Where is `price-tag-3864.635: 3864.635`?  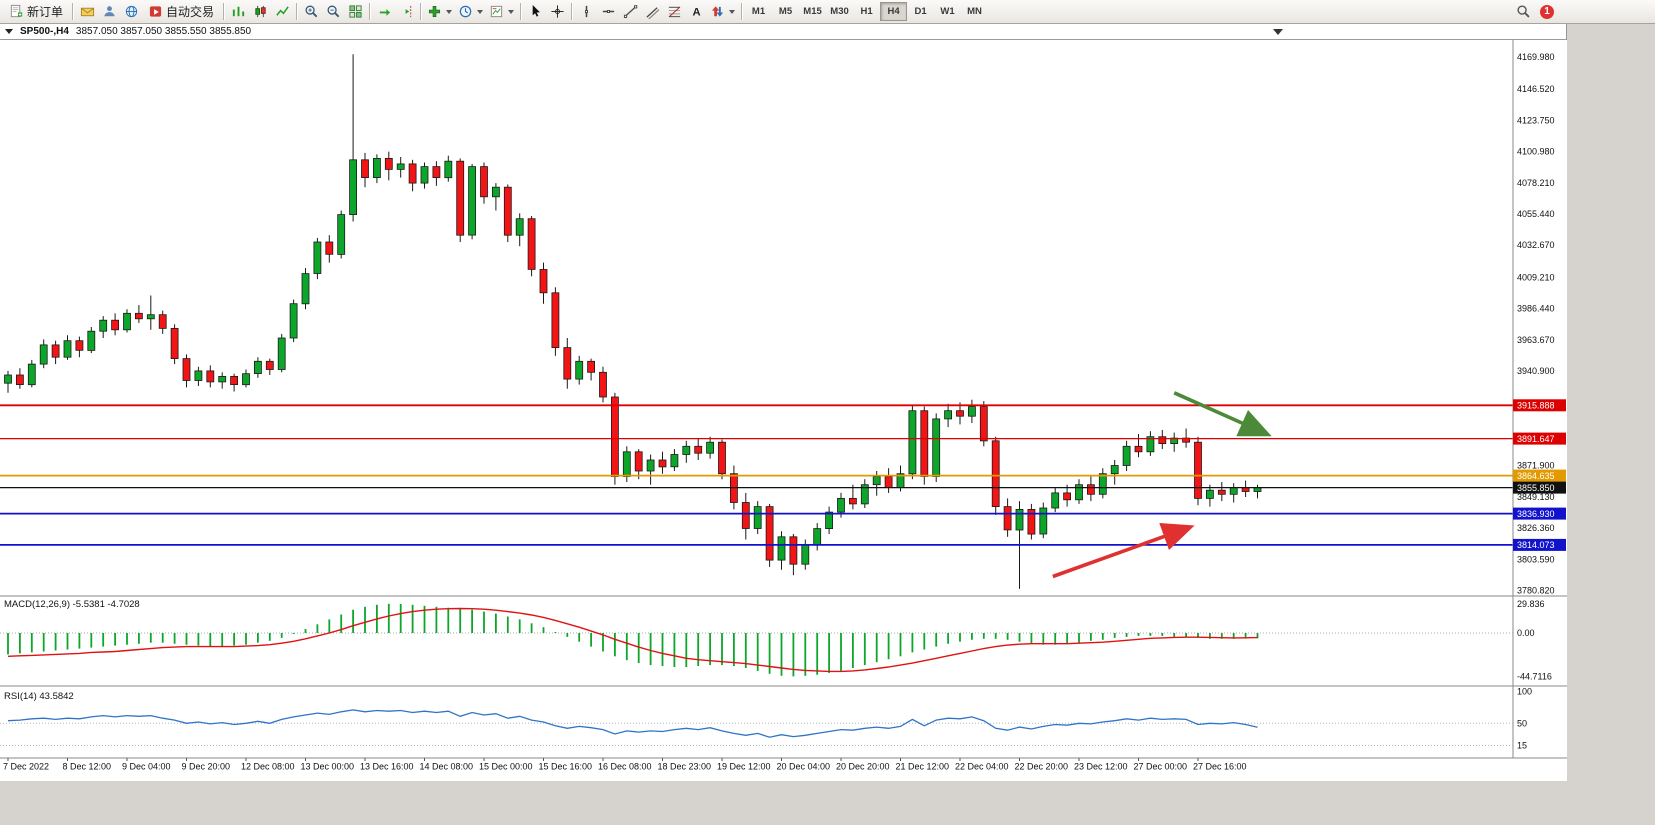 price-tag-3864.635: 3864.635 is located at coordinates (1539, 475).